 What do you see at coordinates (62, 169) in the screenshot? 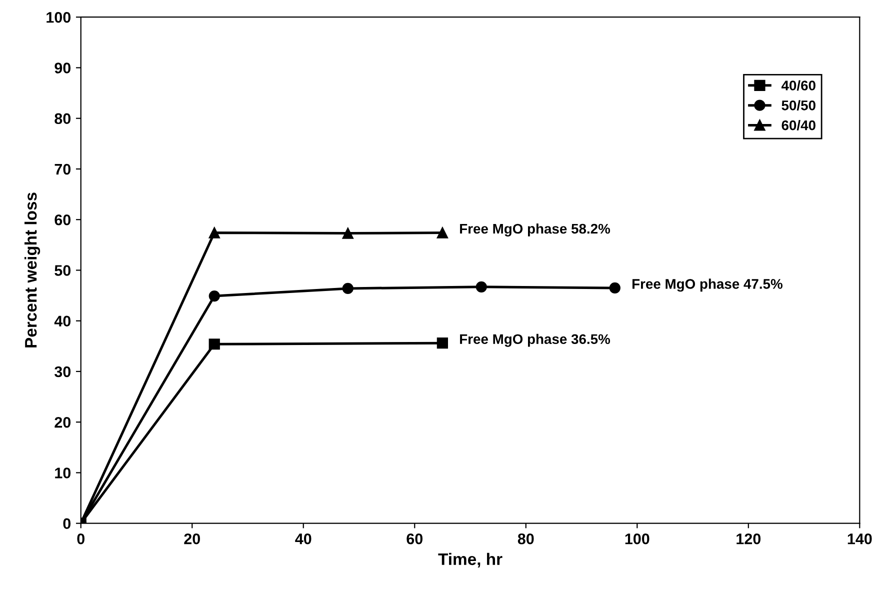
I see `y-tick-label: 70` at bounding box center [62, 169].